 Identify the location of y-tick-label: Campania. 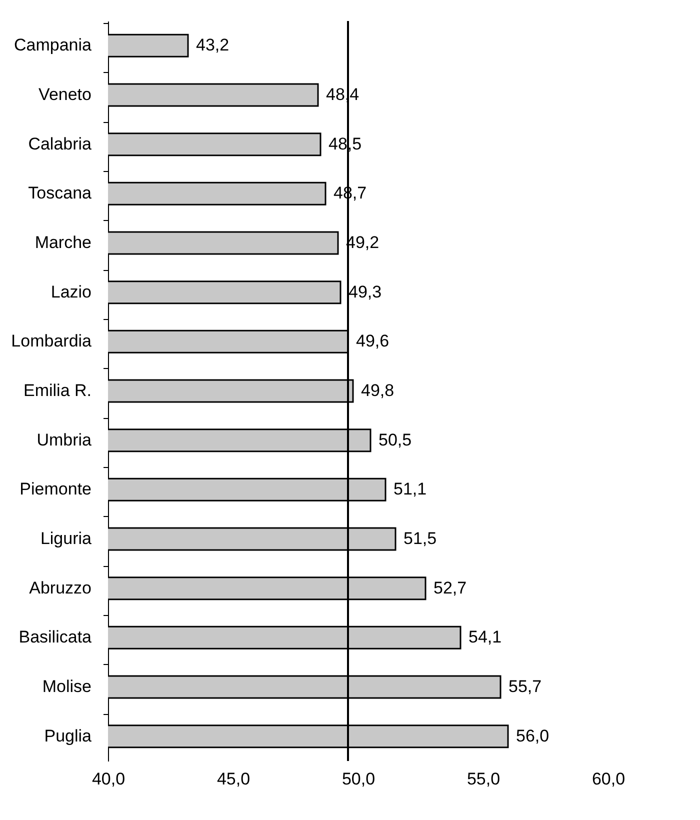
(53, 45).